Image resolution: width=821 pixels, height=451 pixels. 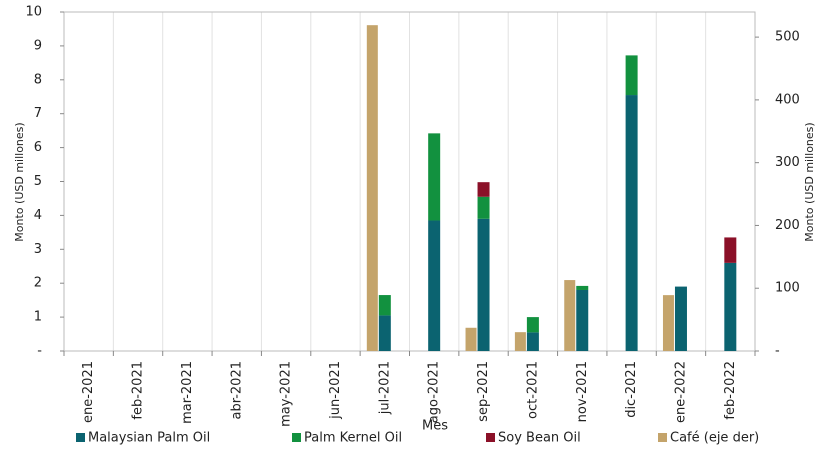 I want to click on legend-label: Palm Kernel Oil, so click(x=353, y=438).